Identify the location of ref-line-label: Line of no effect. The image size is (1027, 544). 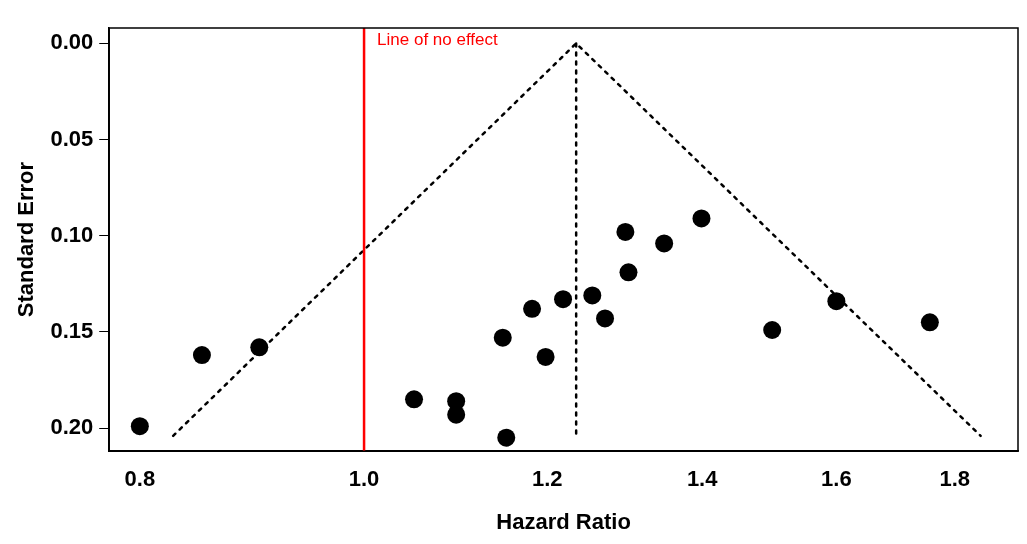
(438, 40).